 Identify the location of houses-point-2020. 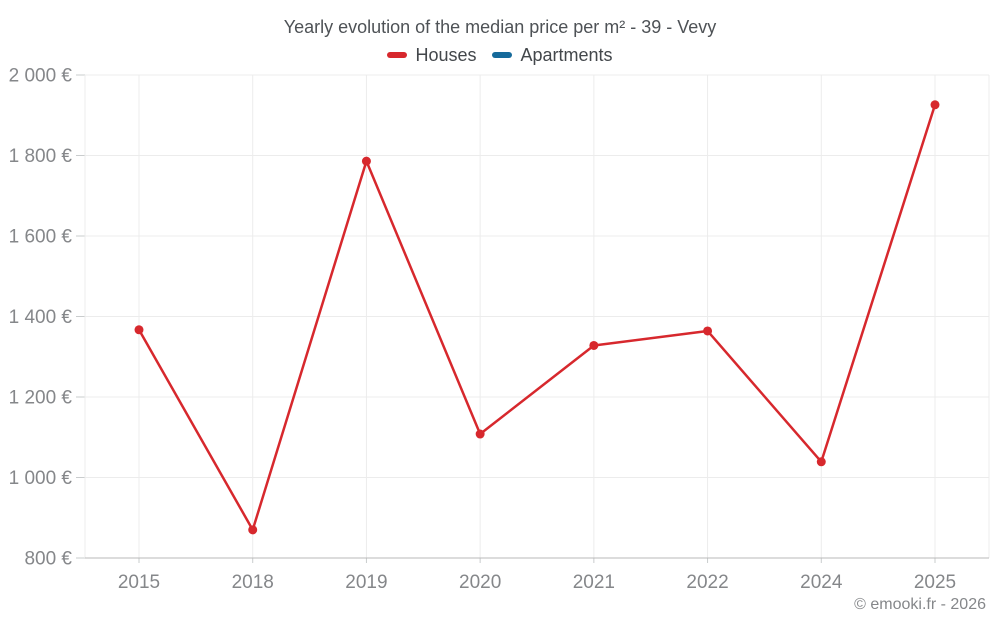
(480, 434).